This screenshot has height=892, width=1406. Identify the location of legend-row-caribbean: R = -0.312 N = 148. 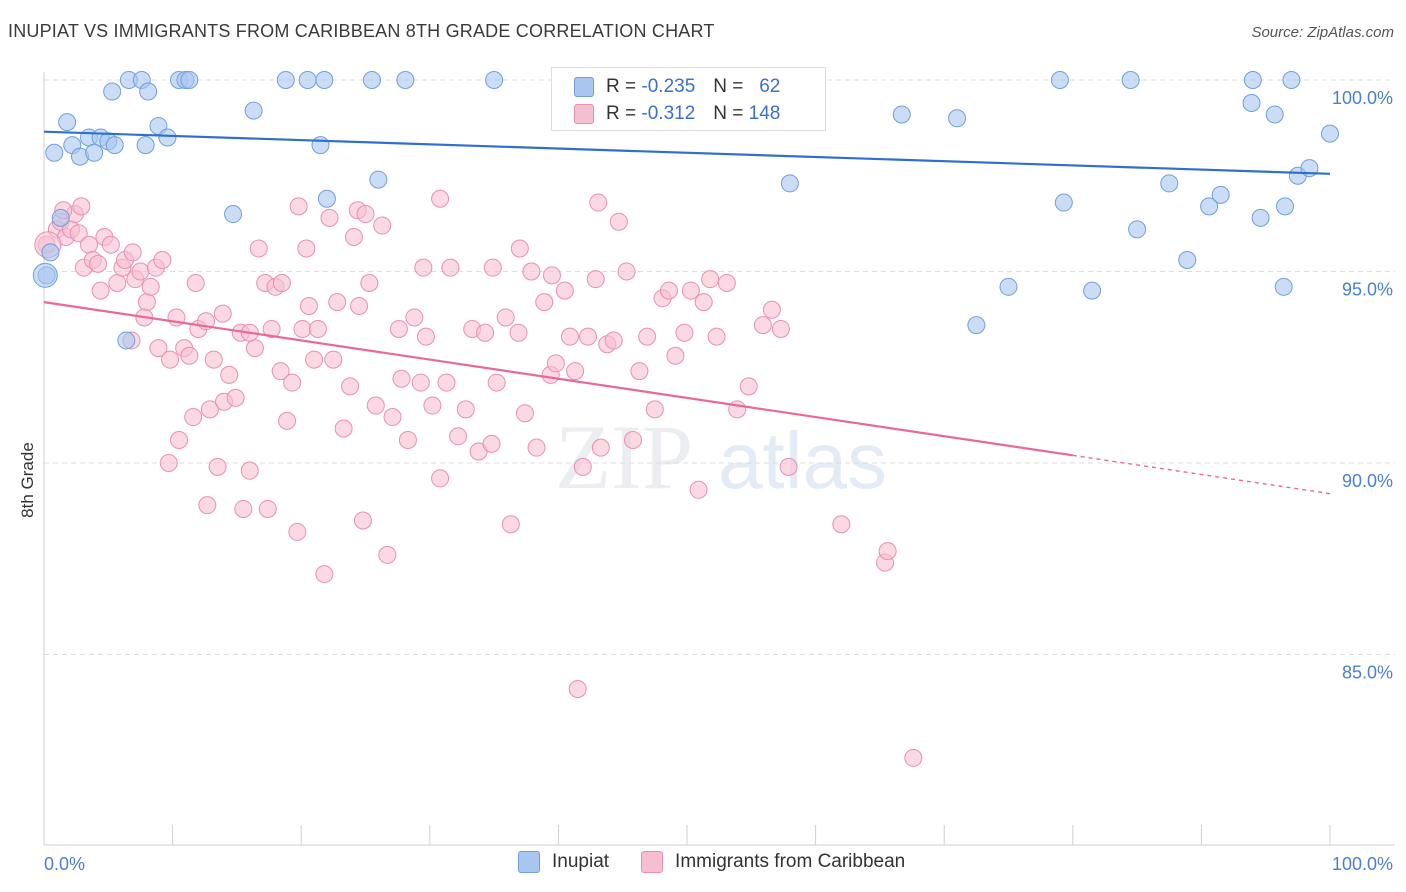
(677, 114).